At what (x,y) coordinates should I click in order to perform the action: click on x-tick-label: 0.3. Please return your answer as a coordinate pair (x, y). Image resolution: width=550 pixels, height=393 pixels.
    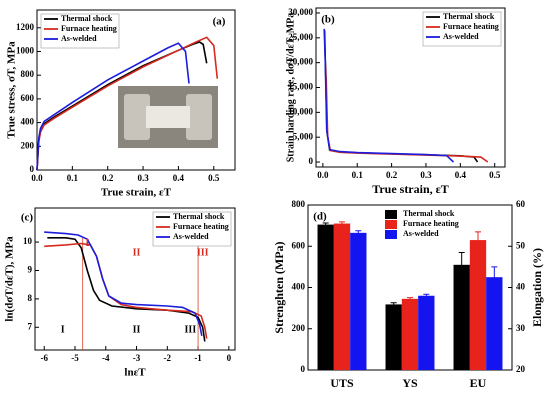
    Looking at the image, I should click on (143, 178).